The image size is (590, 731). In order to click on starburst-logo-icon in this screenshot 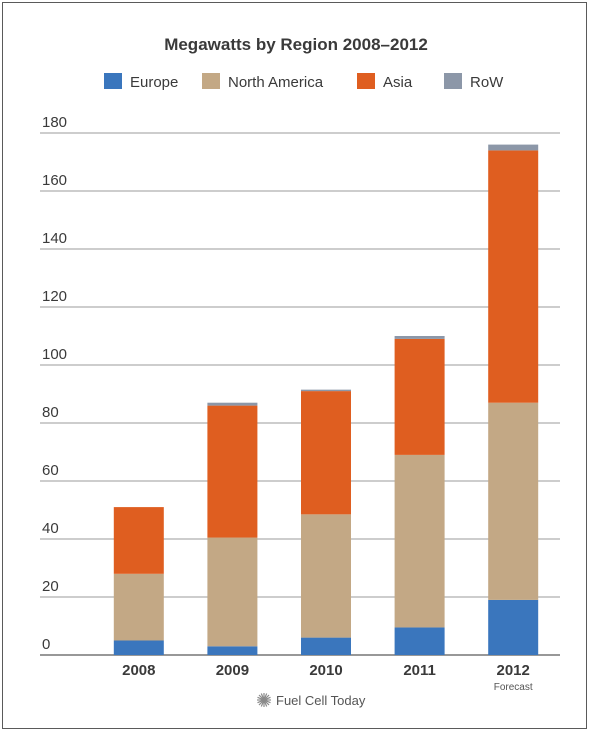, I will do `click(264, 700)`.